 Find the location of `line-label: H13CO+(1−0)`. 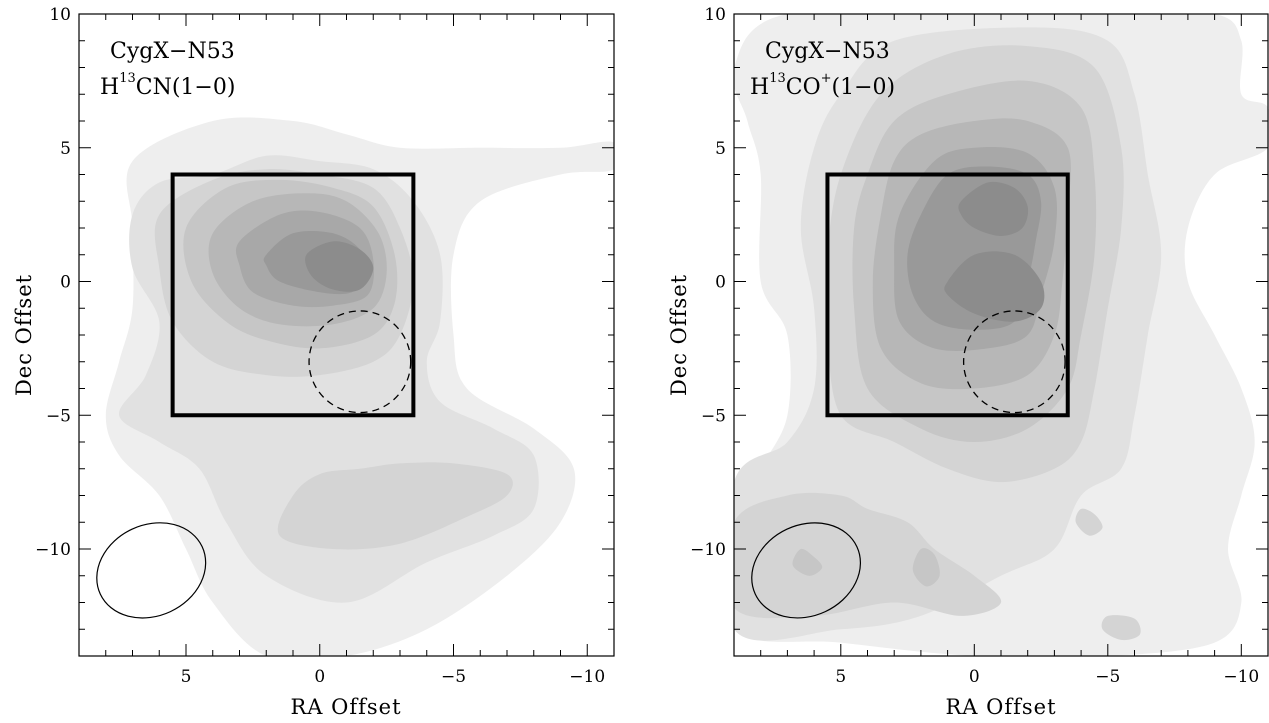

line-label: H13CO+(1−0) is located at coordinates (822, 85).